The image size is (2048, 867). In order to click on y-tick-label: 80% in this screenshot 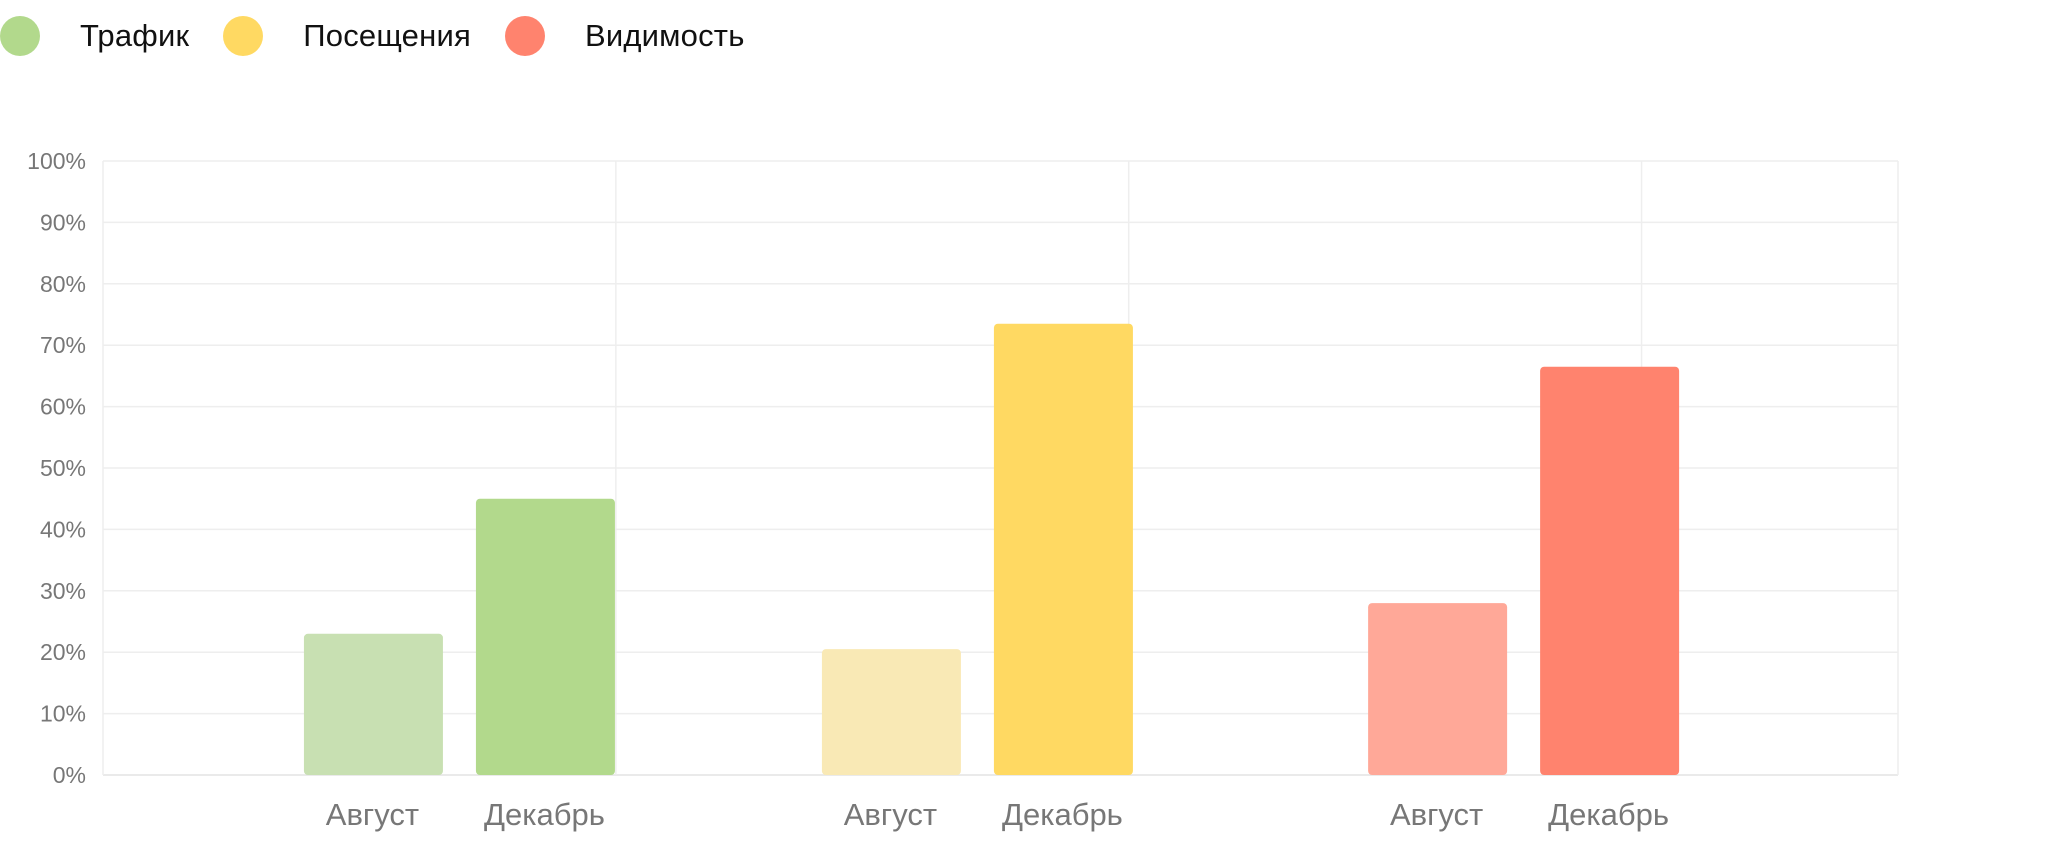, I will do `click(63, 284)`.